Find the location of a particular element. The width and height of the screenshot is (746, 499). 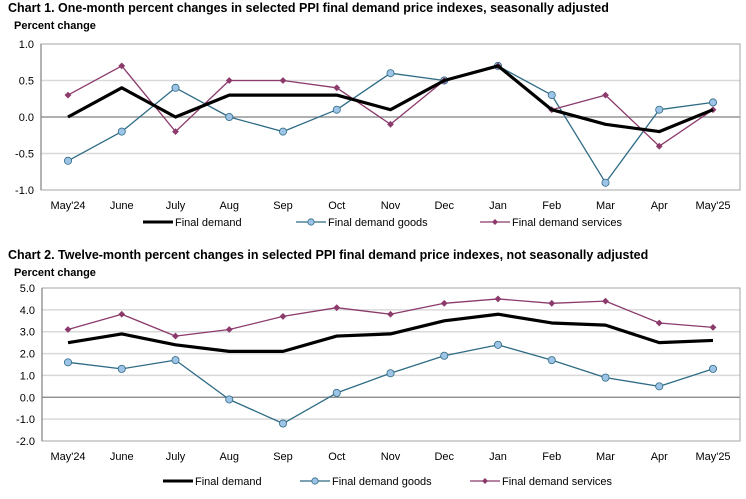

chart2-ytick-label: -2.0 is located at coordinates (25, 442).